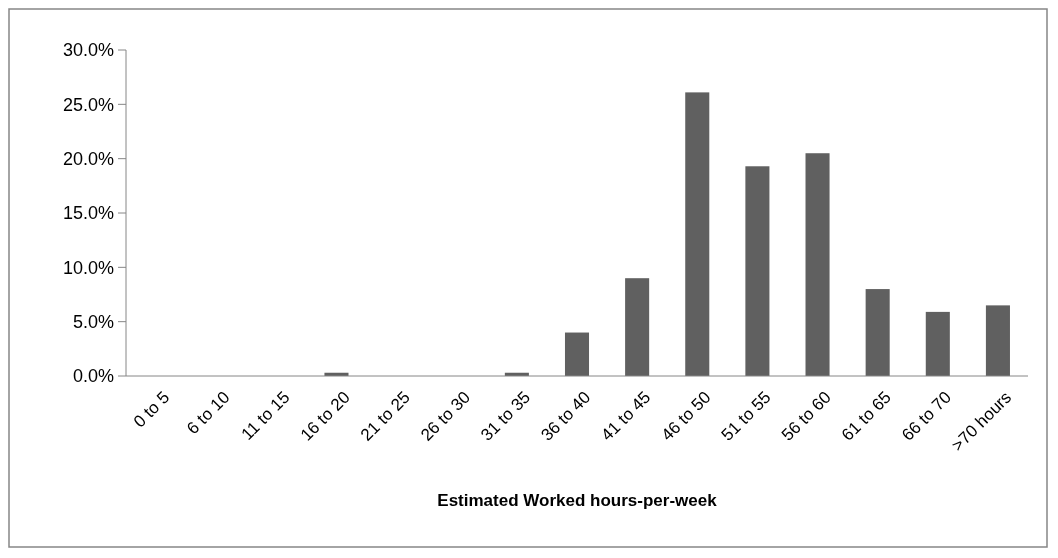 This screenshot has width=1058, height=558. Describe the element at coordinates (88, 267) in the screenshot. I see `y-tick-label: 10.0%` at that location.